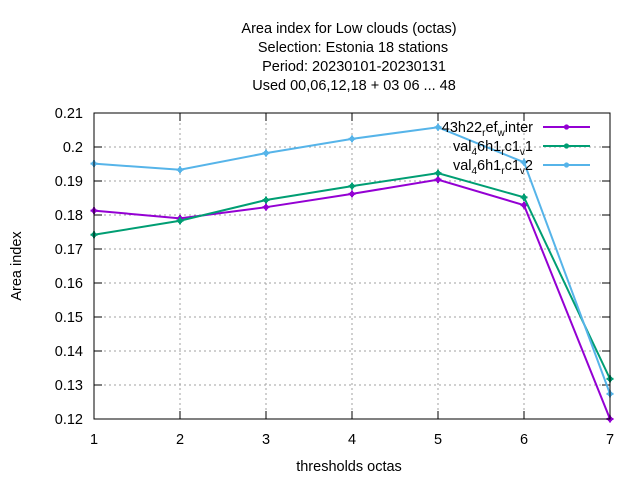 The width and height of the screenshot is (640, 480). I want to click on y-tick-label: 0.18, so click(69, 216).